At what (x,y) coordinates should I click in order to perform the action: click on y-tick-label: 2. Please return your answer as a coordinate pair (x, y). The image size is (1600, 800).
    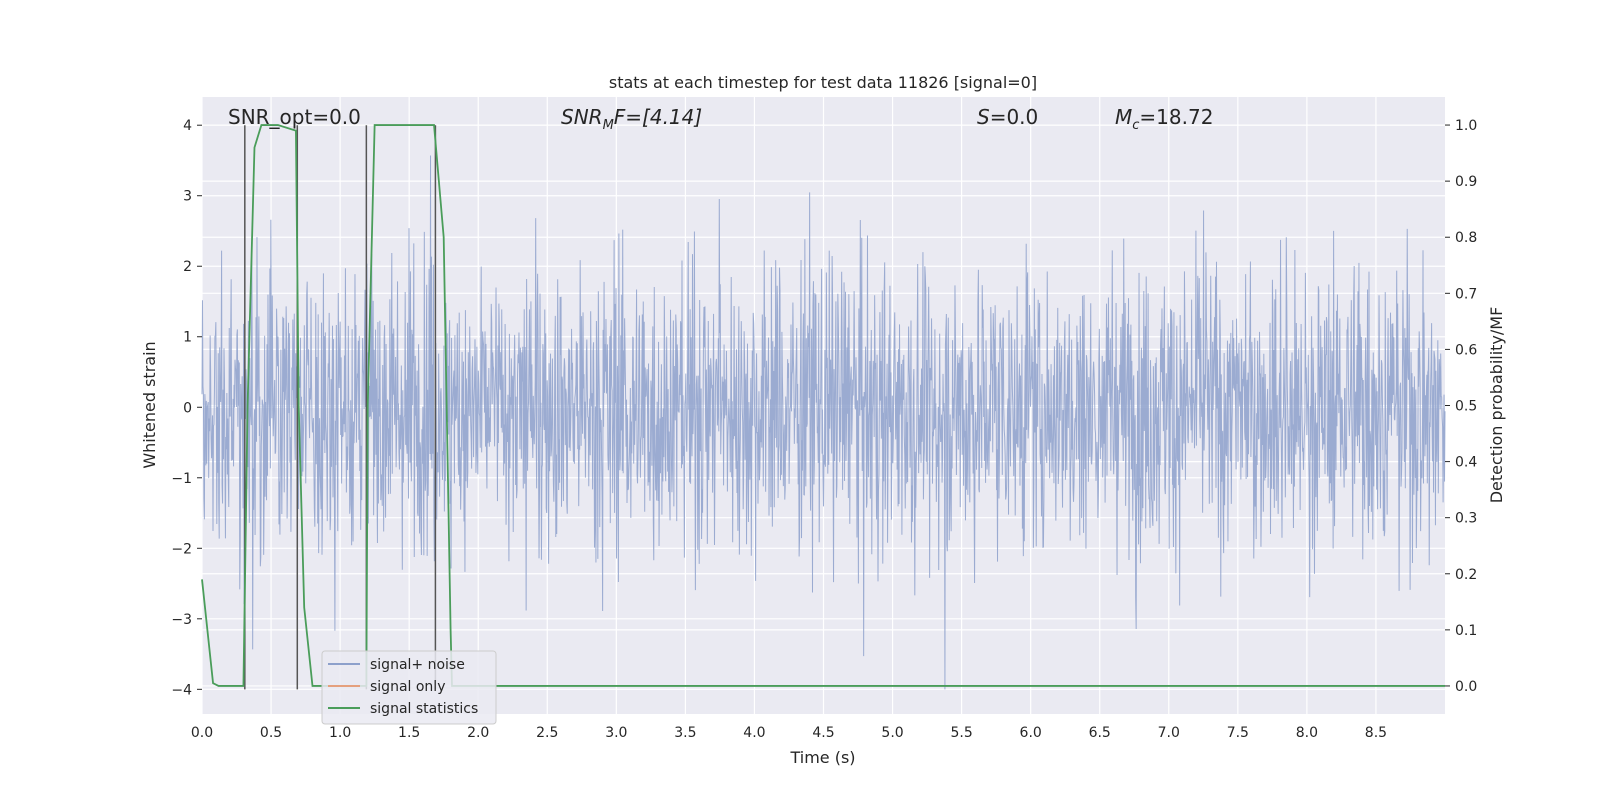
    Looking at the image, I should click on (187, 267).